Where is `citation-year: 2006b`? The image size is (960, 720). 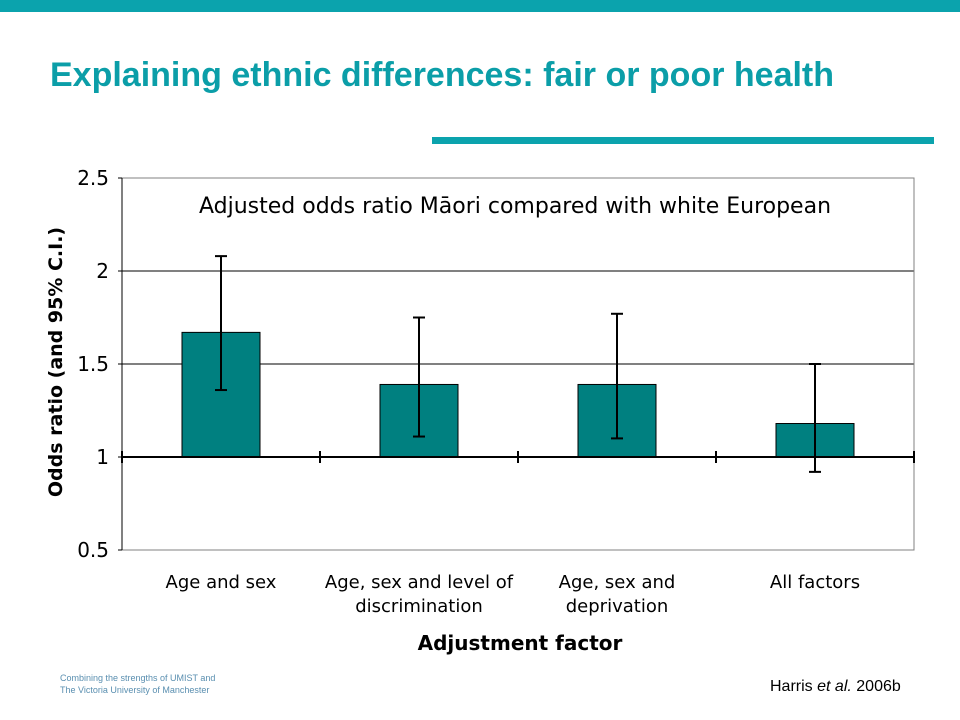
citation-year: 2006b is located at coordinates (878, 686).